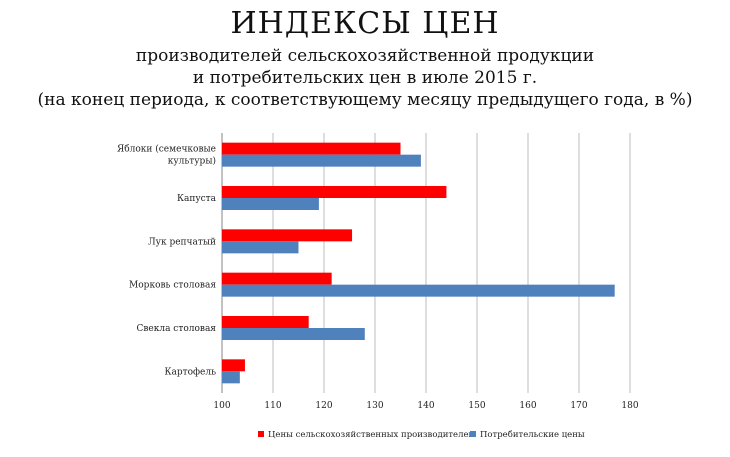  I want to click on x-tick-label: 110, so click(272, 406).